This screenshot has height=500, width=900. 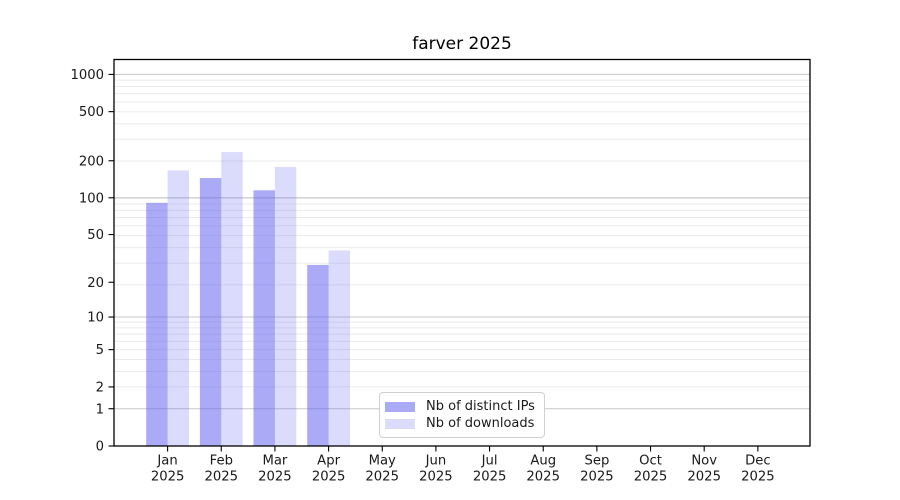 I want to click on legend-item-distinct-ips: Nb of distinct IPs, so click(x=460, y=406).